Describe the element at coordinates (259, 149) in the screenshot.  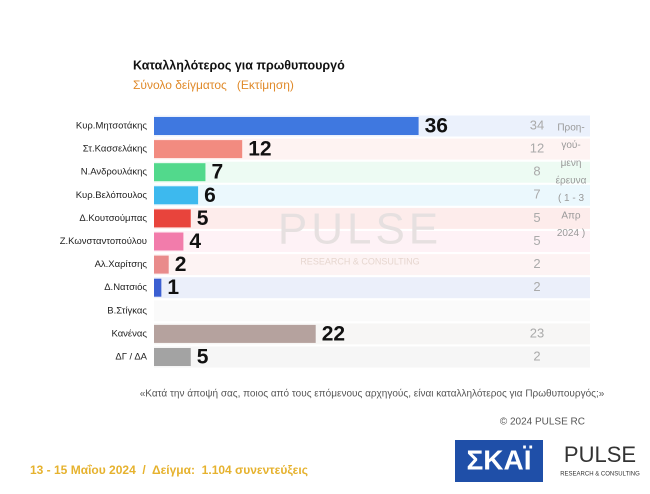
I see `value-label: 12` at that location.